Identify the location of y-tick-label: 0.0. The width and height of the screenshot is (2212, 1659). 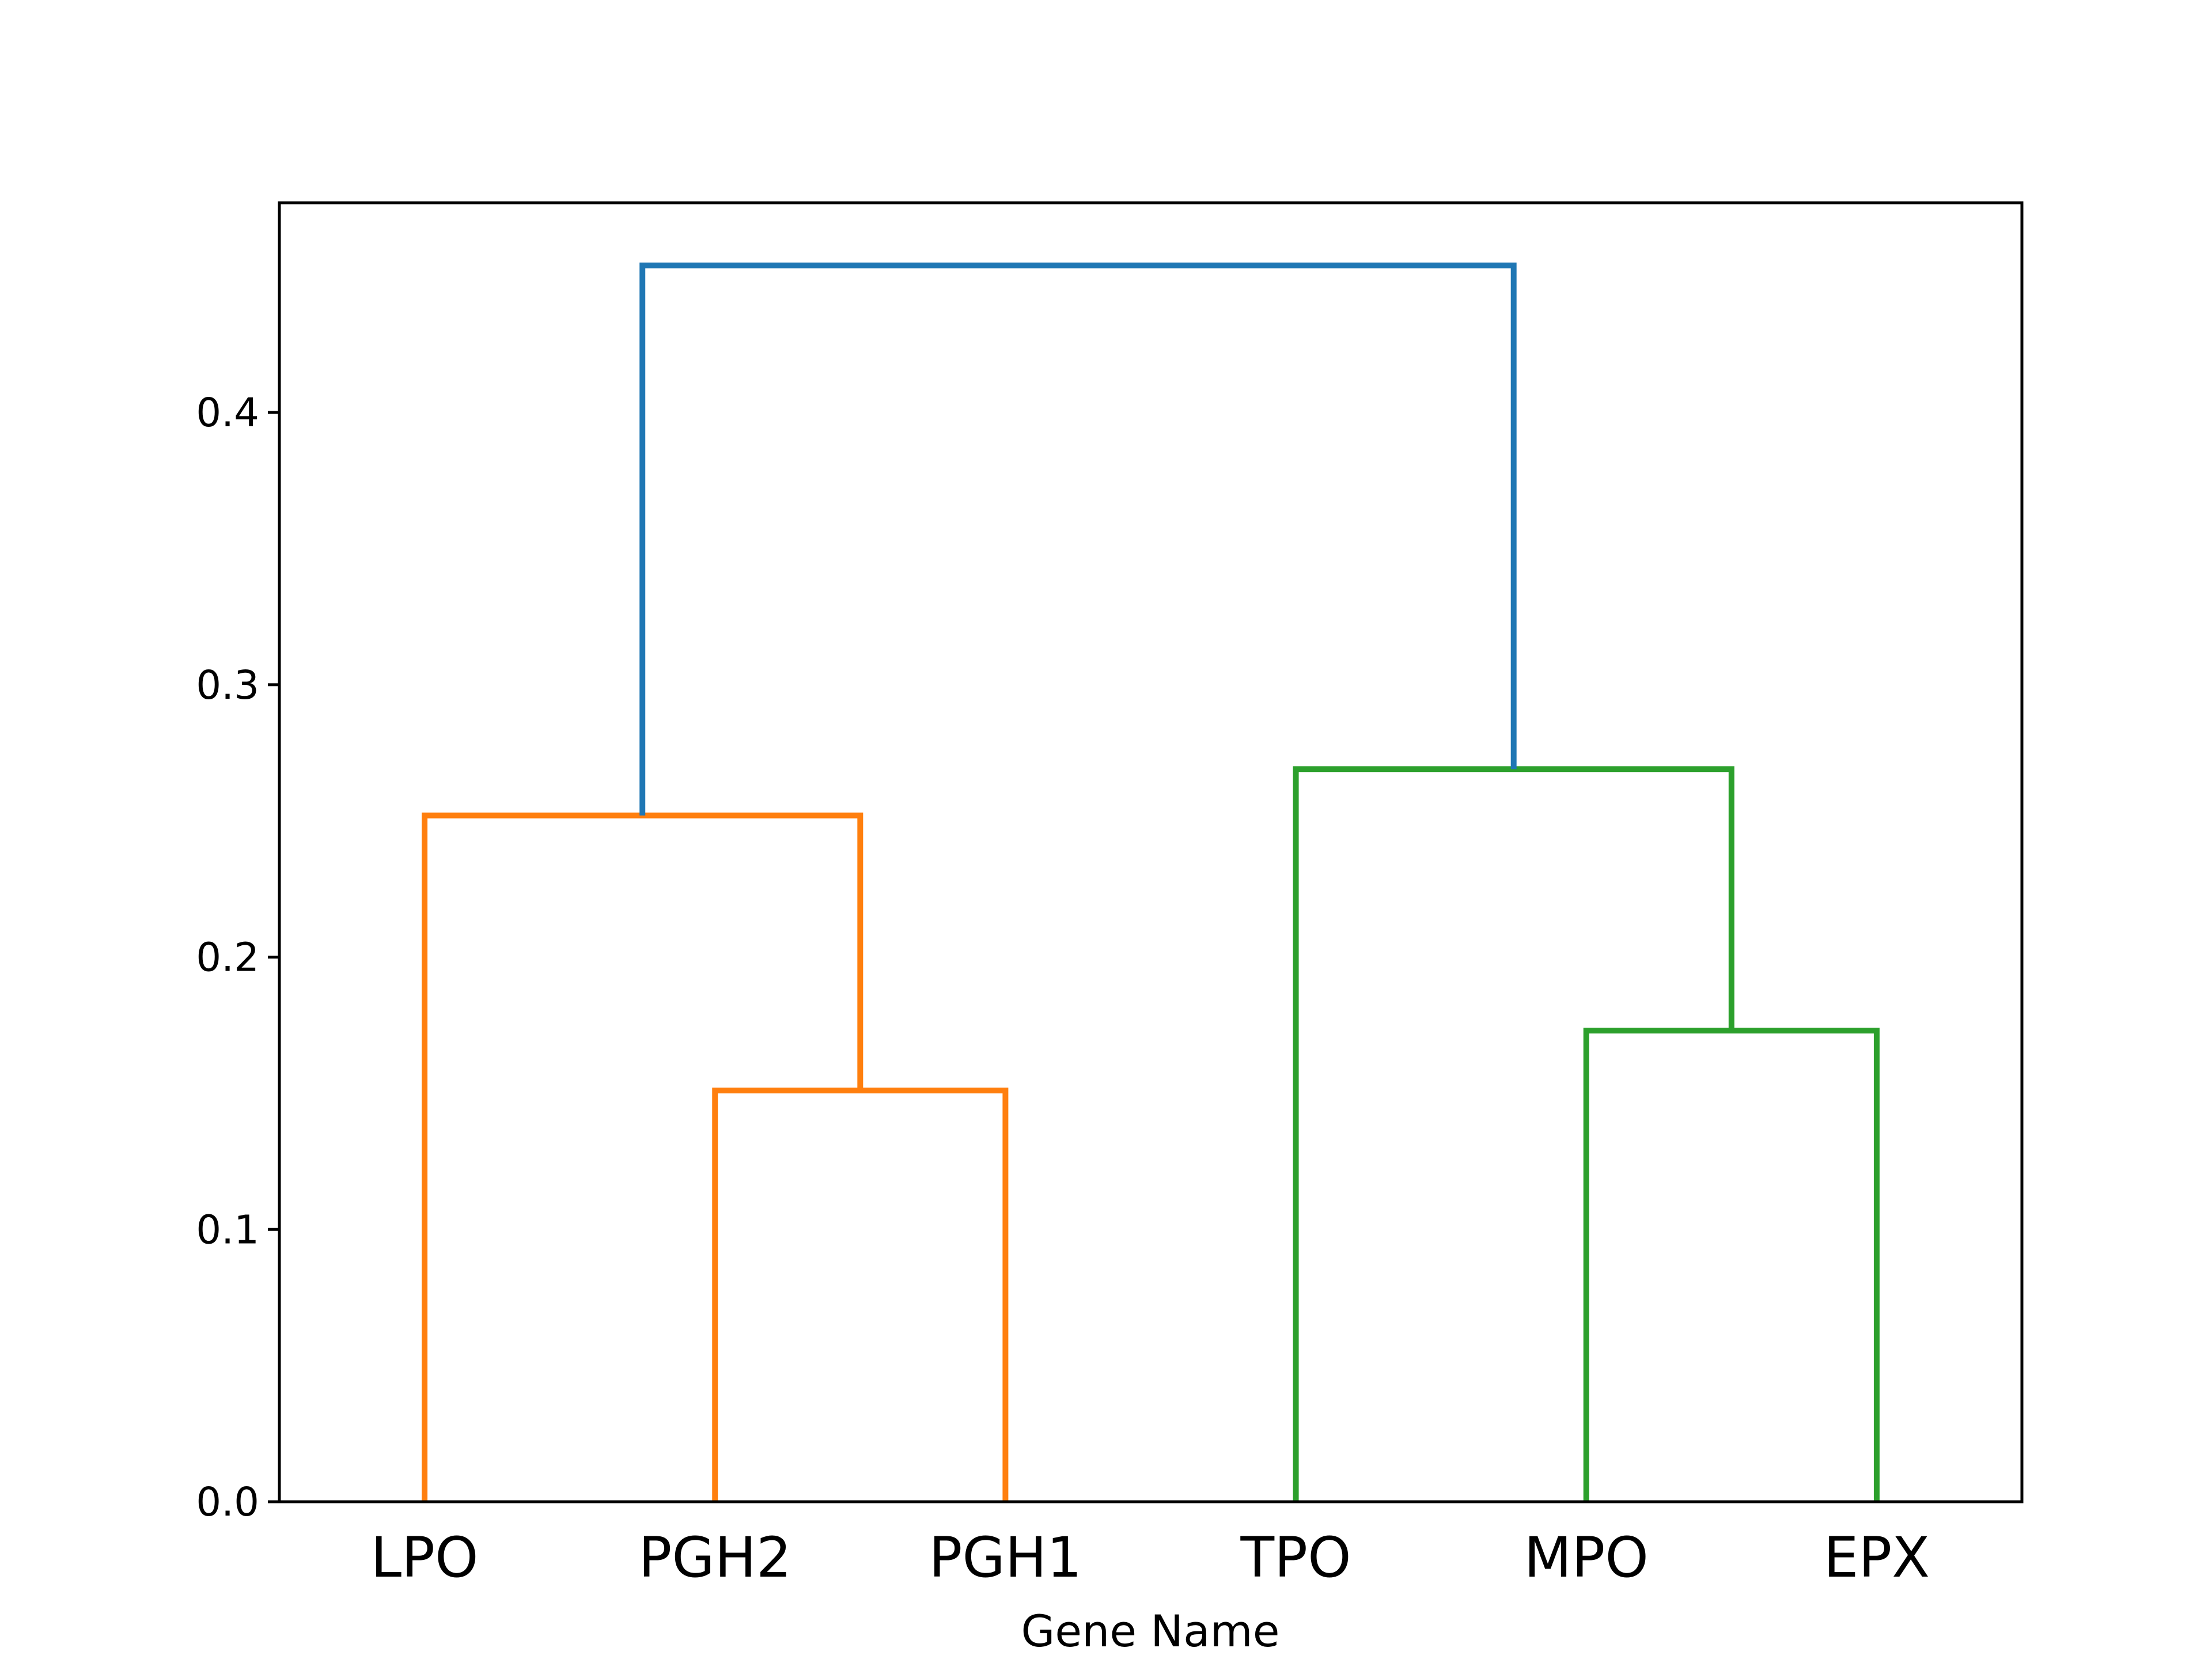
(227, 1502).